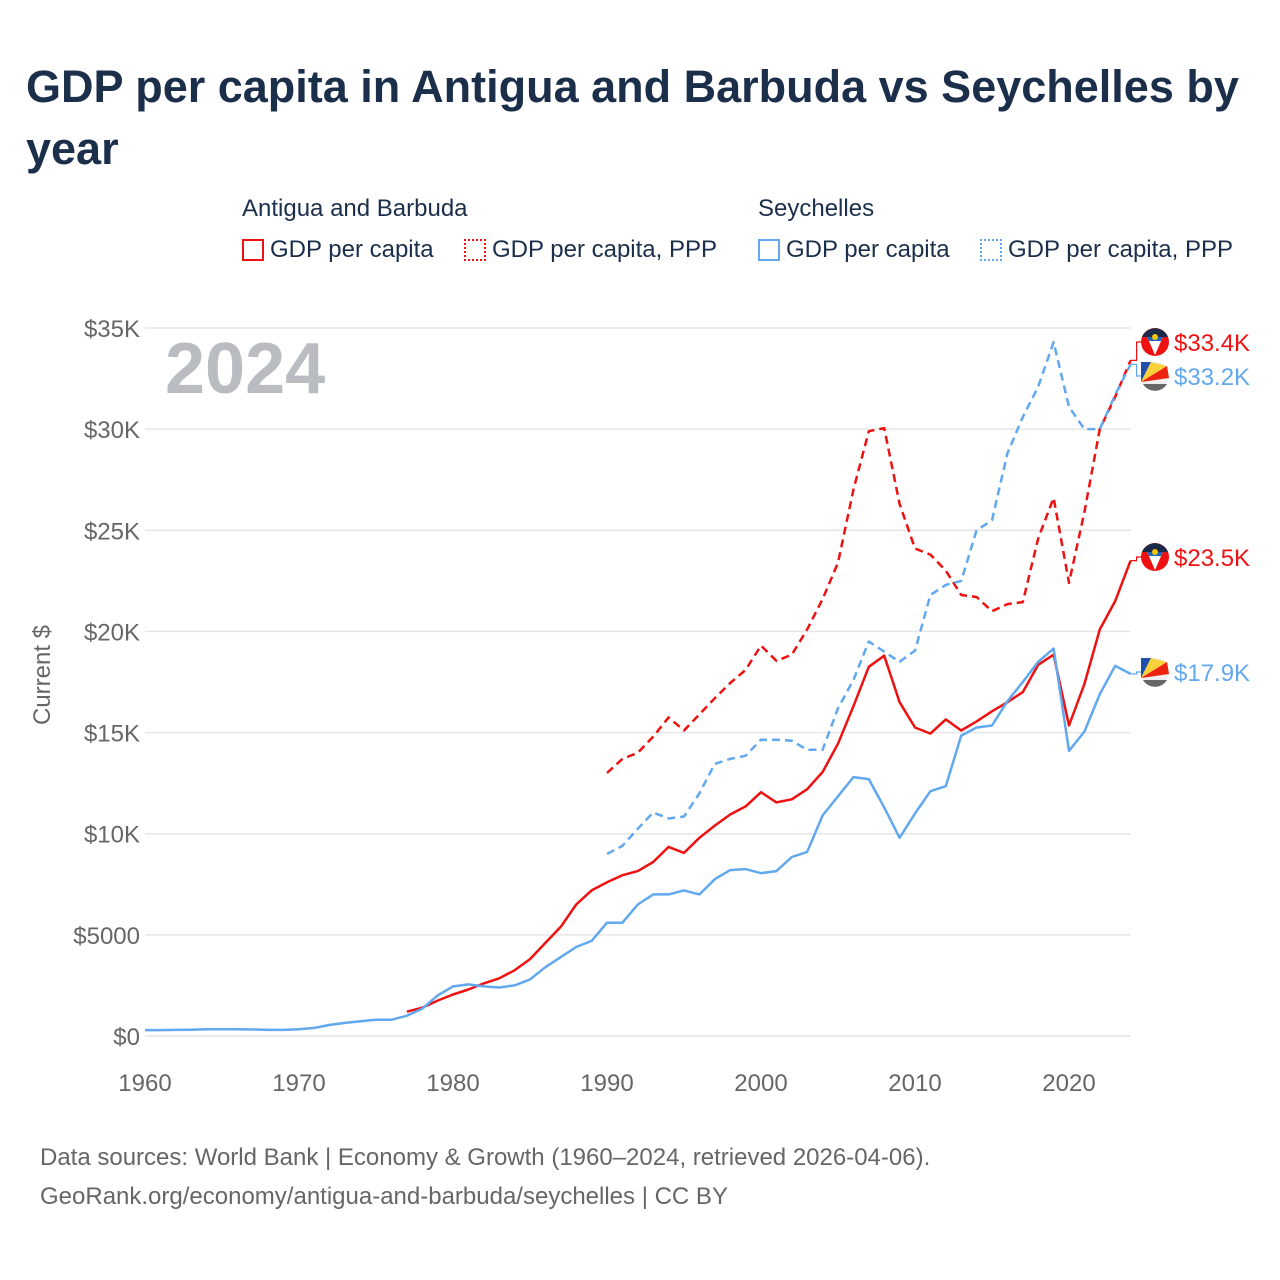 This screenshot has width=1280, height=1280. Describe the element at coordinates (112, 430) in the screenshot. I see `y-tick-label: $30K` at that location.